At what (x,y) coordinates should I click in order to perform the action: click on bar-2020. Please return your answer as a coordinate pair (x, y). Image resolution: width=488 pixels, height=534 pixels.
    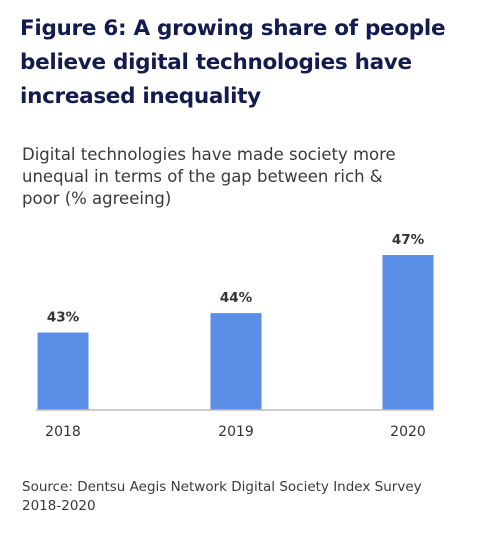
    Looking at the image, I should click on (408, 332).